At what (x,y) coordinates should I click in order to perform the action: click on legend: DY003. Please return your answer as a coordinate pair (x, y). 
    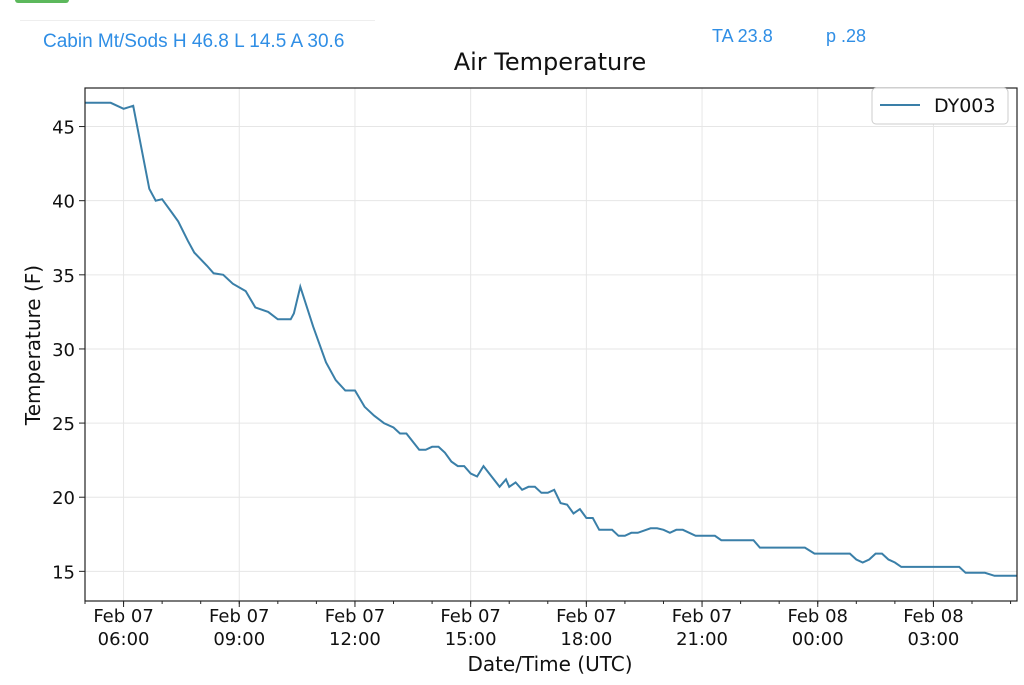
    Looking at the image, I should click on (940, 106).